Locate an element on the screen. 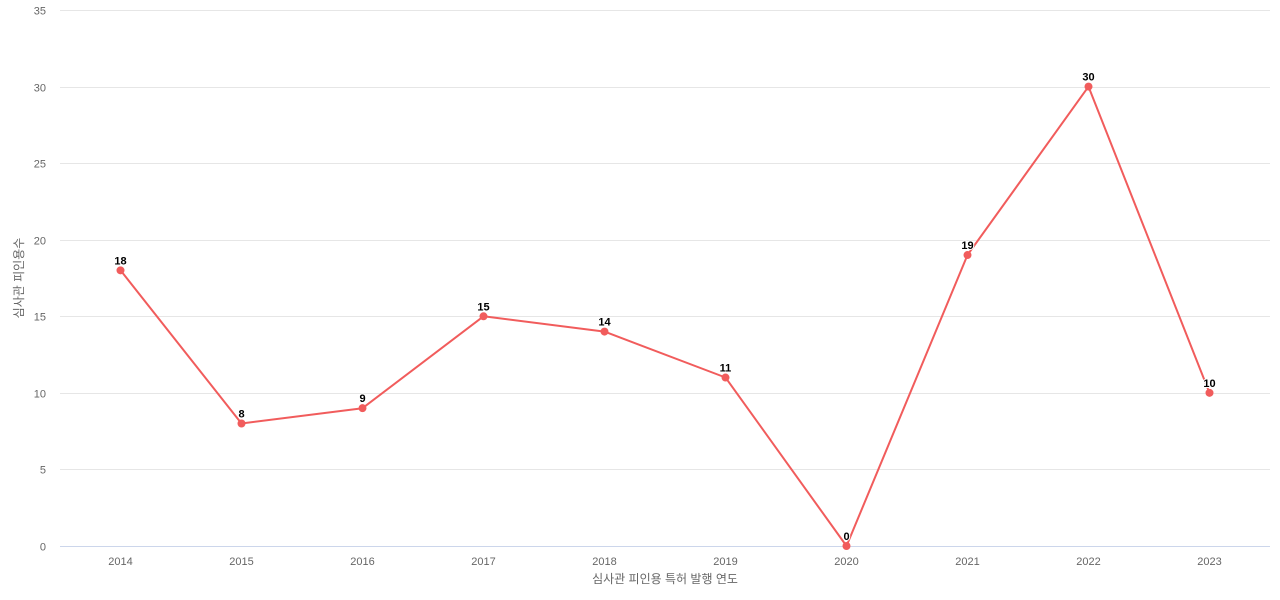  y-axis-title: 심사관 피인용수 is located at coordinates (19, 278).